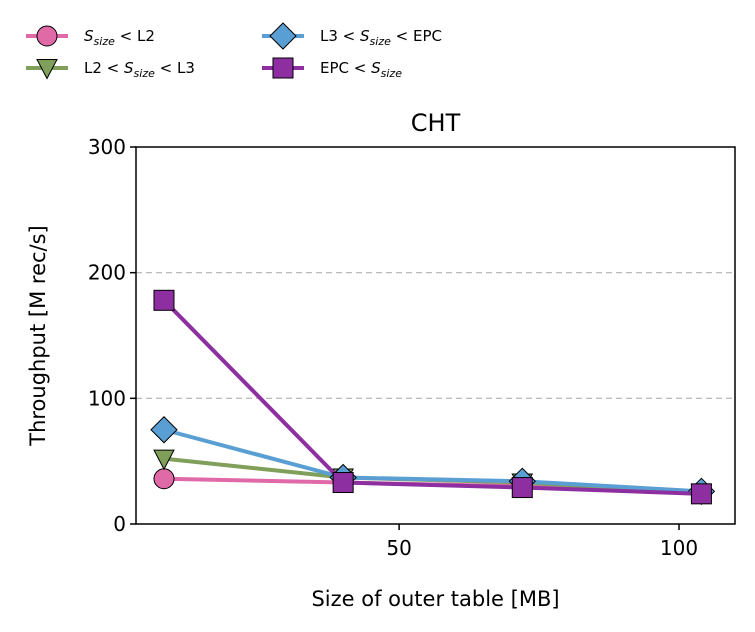 This screenshot has height=632, width=755. I want to click on x-tick-label: 100, so click(679, 548).